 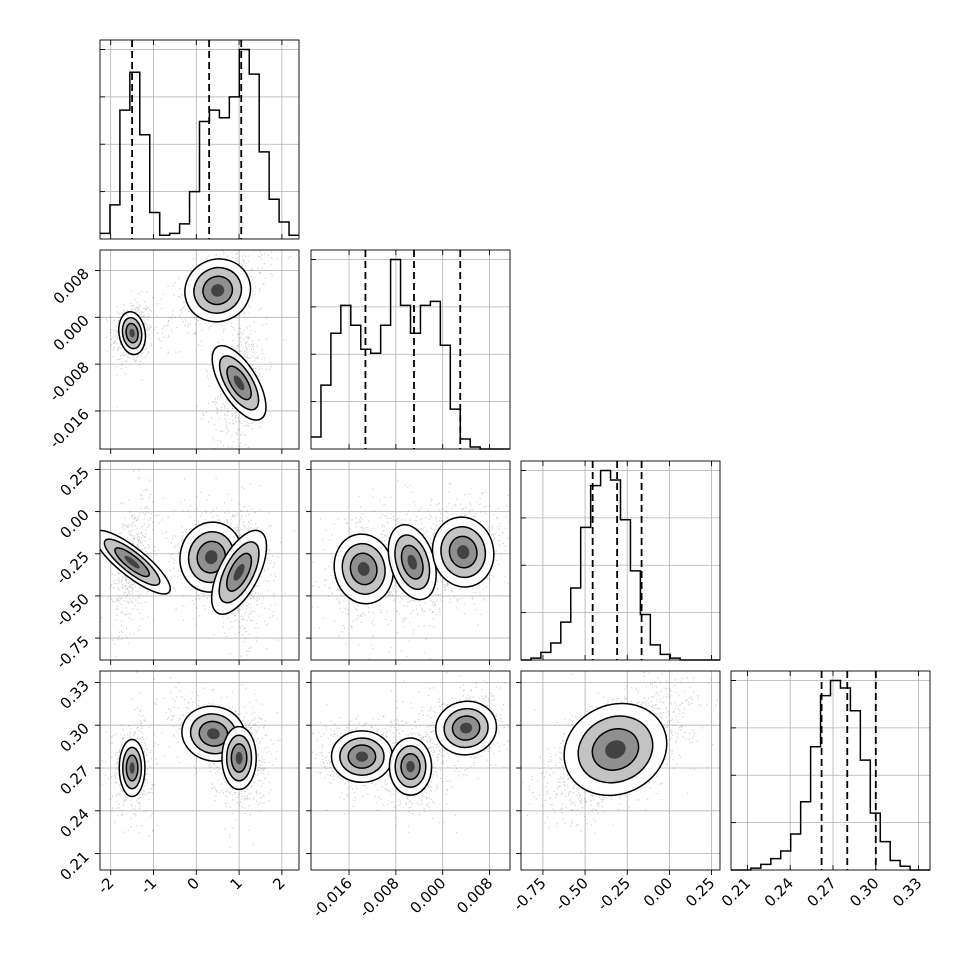 What do you see at coordinates (69, 381) in the screenshot?
I see `y-tick-label: -0.008` at bounding box center [69, 381].